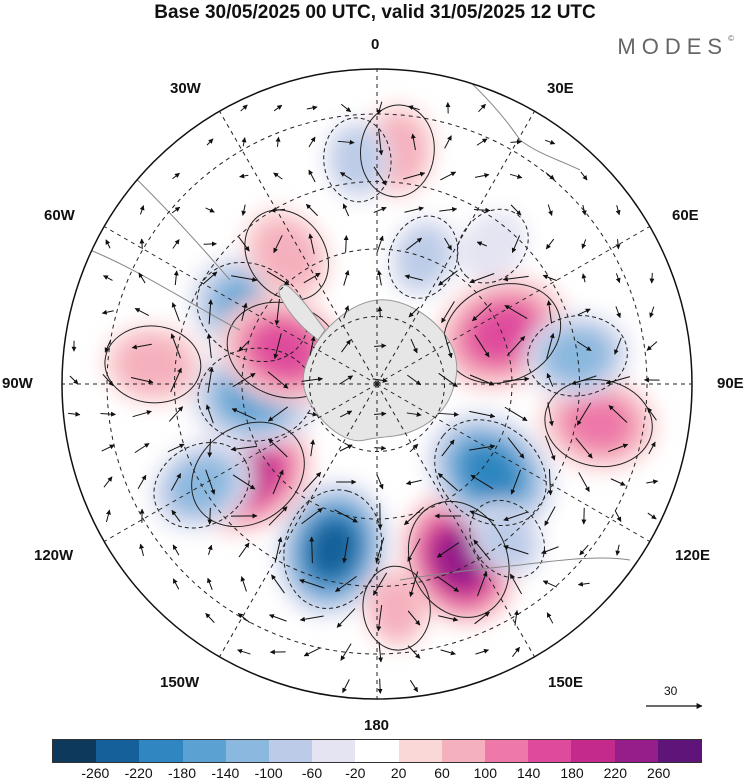  What do you see at coordinates (302, 312) in the screenshot?
I see `antarctic-peninsula` at bounding box center [302, 312].